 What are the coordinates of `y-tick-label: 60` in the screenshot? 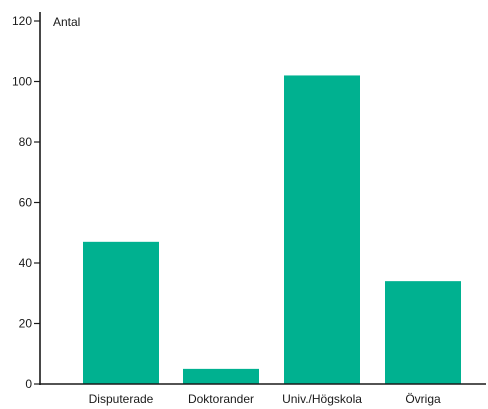 It's located at (26, 203).